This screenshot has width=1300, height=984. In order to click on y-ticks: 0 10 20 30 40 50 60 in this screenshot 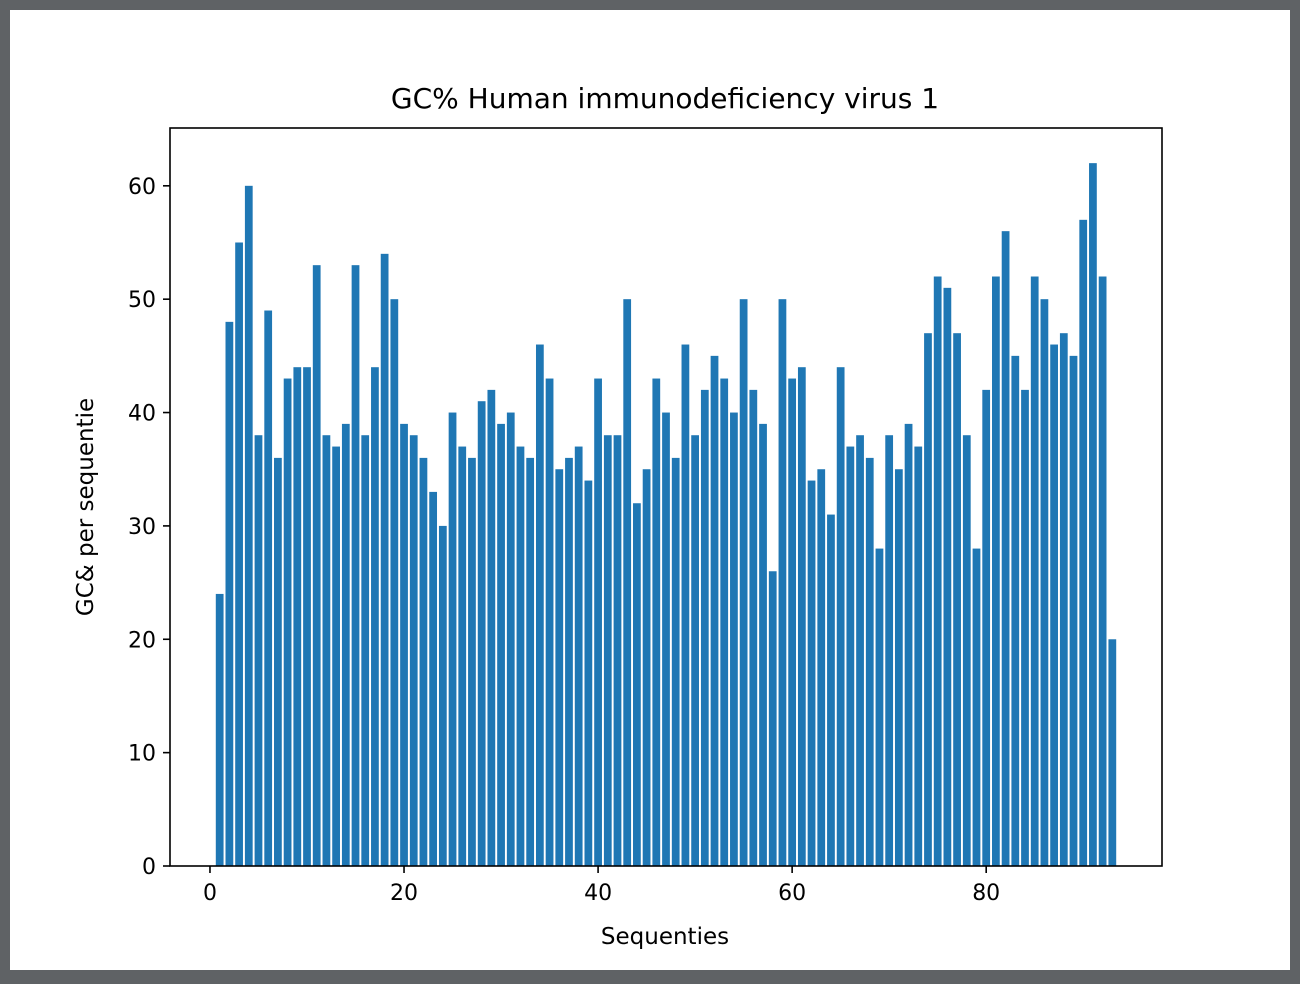, I will do `click(149, 527)`.